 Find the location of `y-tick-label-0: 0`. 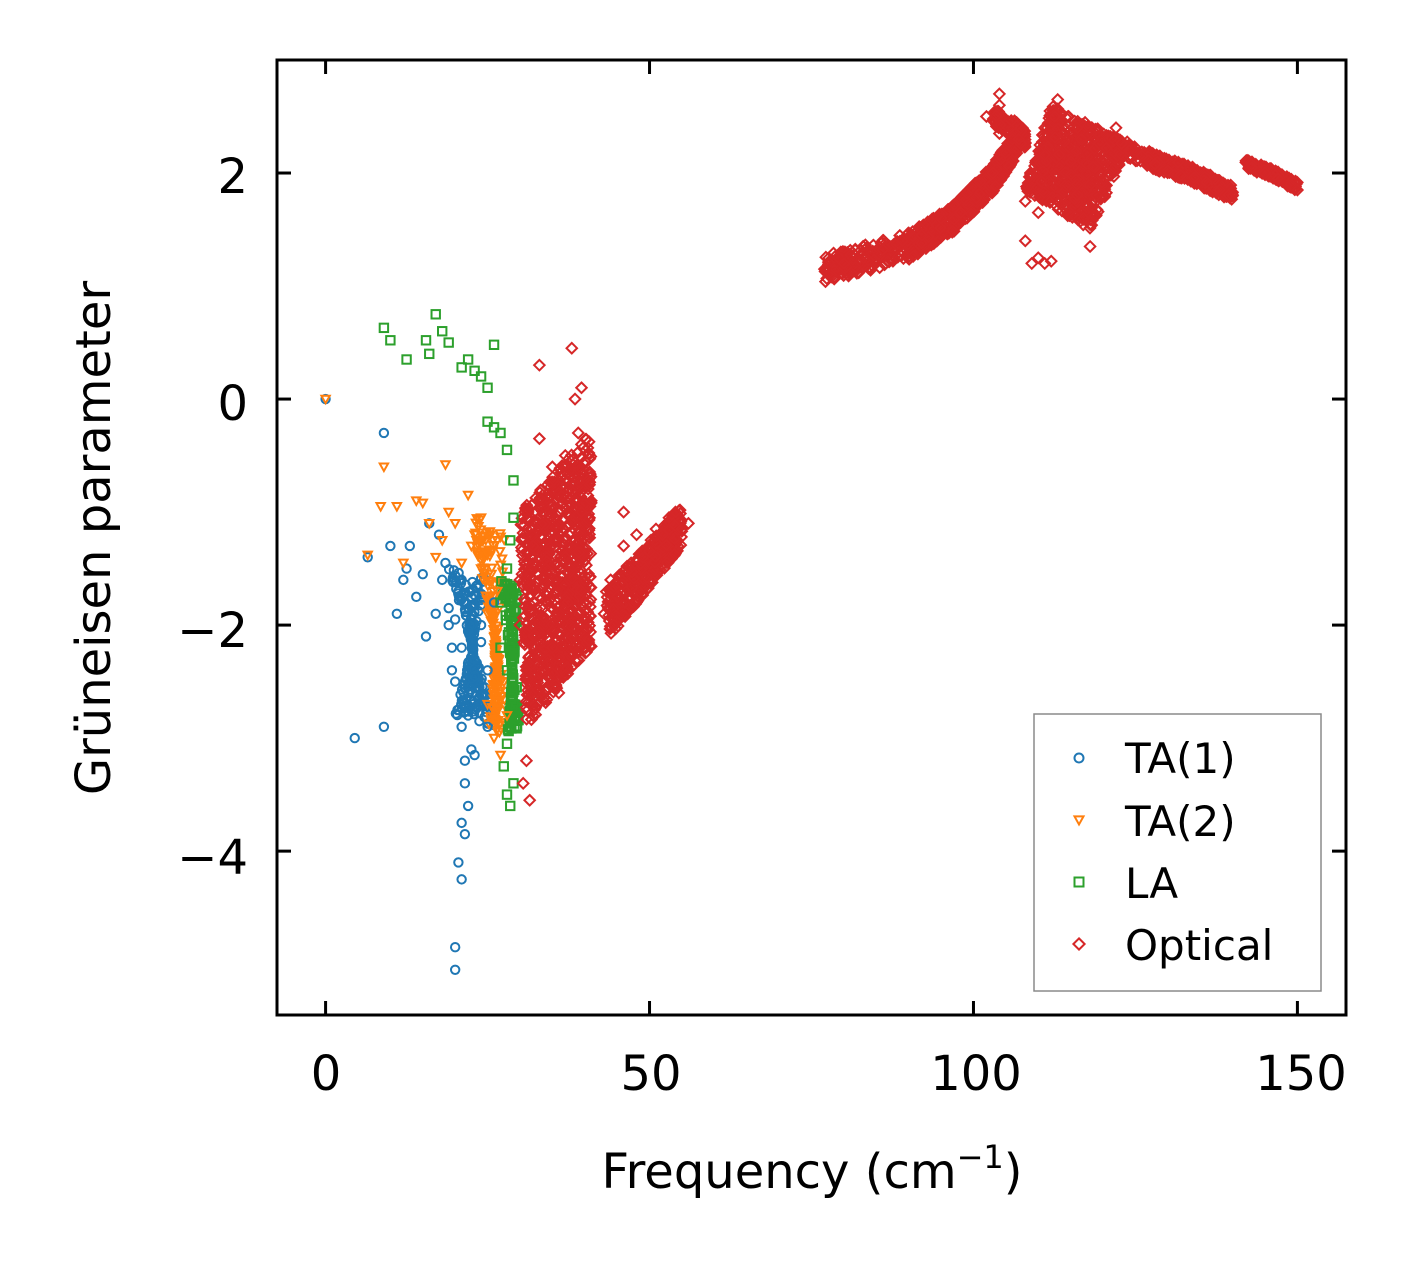

y-tick-label-0: 0 is located at coordinates (232, 404).